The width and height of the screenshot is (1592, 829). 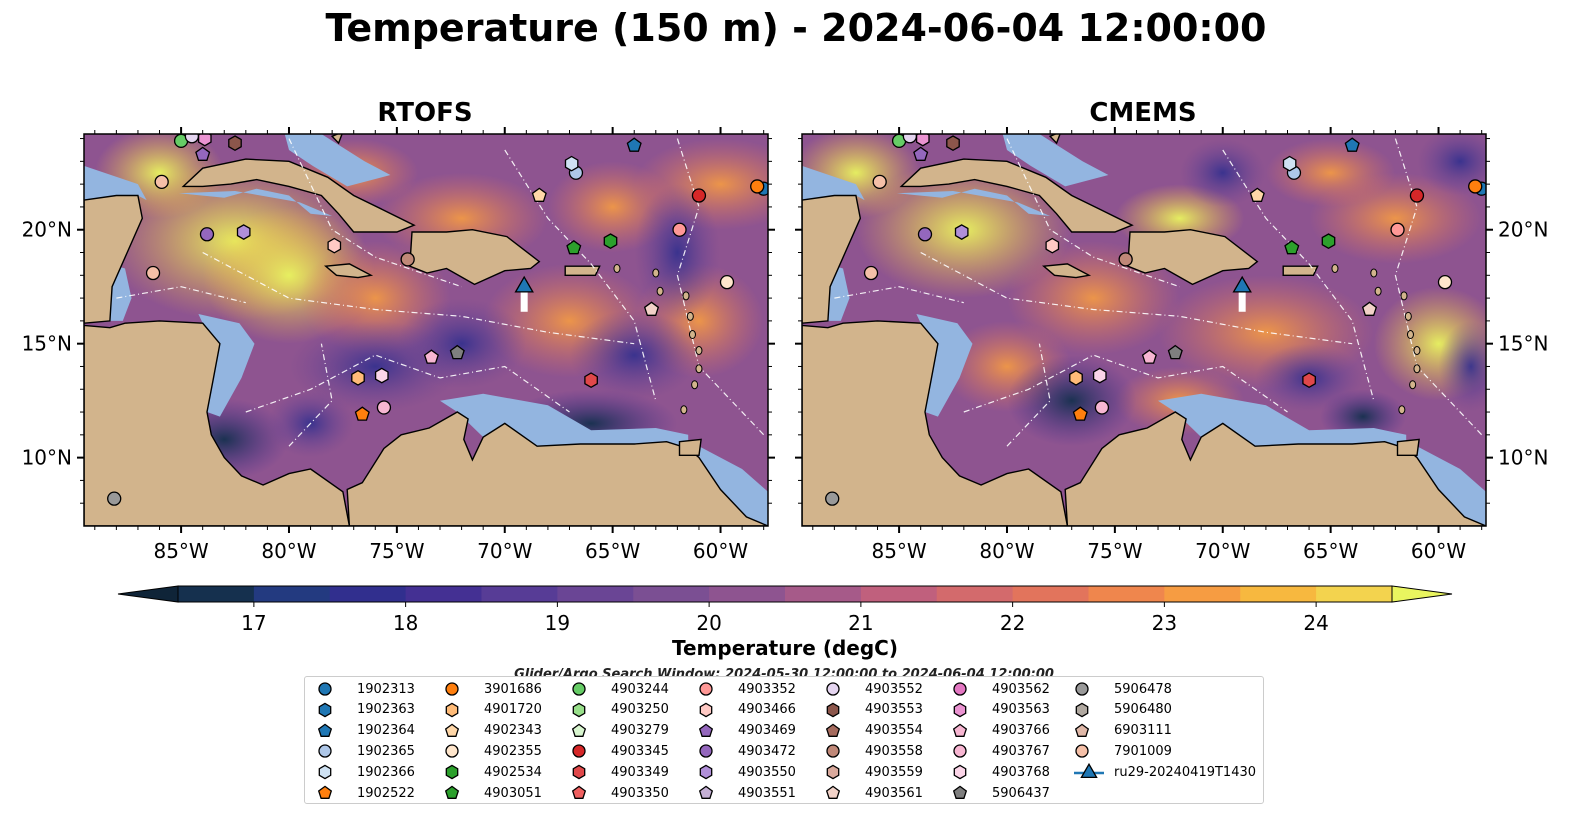 What do you see at coordinates (1021, 731) in the screenshot?
I see `legend-label: 4903766` at bounding box center [1021, 731].